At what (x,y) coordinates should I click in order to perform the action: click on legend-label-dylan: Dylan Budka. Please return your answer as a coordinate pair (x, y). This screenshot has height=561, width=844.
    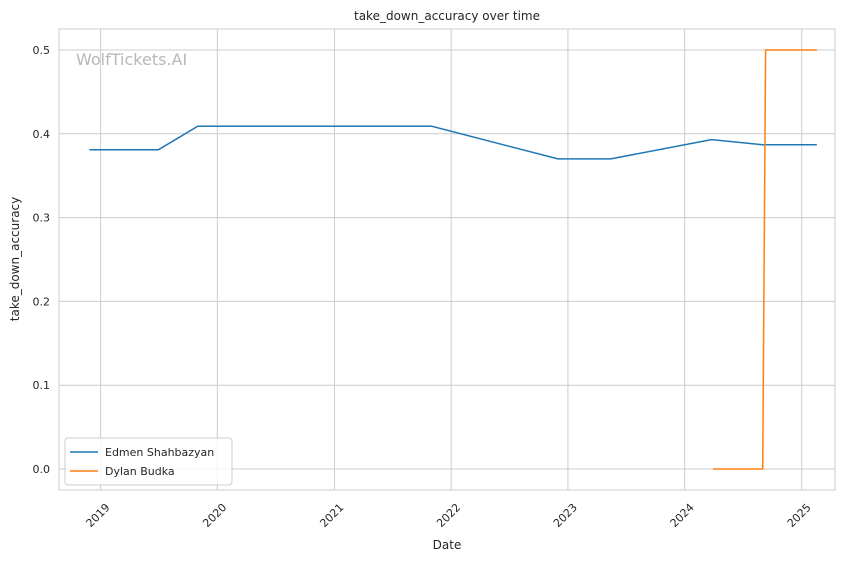
    Looking at the image, I should click on (140, 471).